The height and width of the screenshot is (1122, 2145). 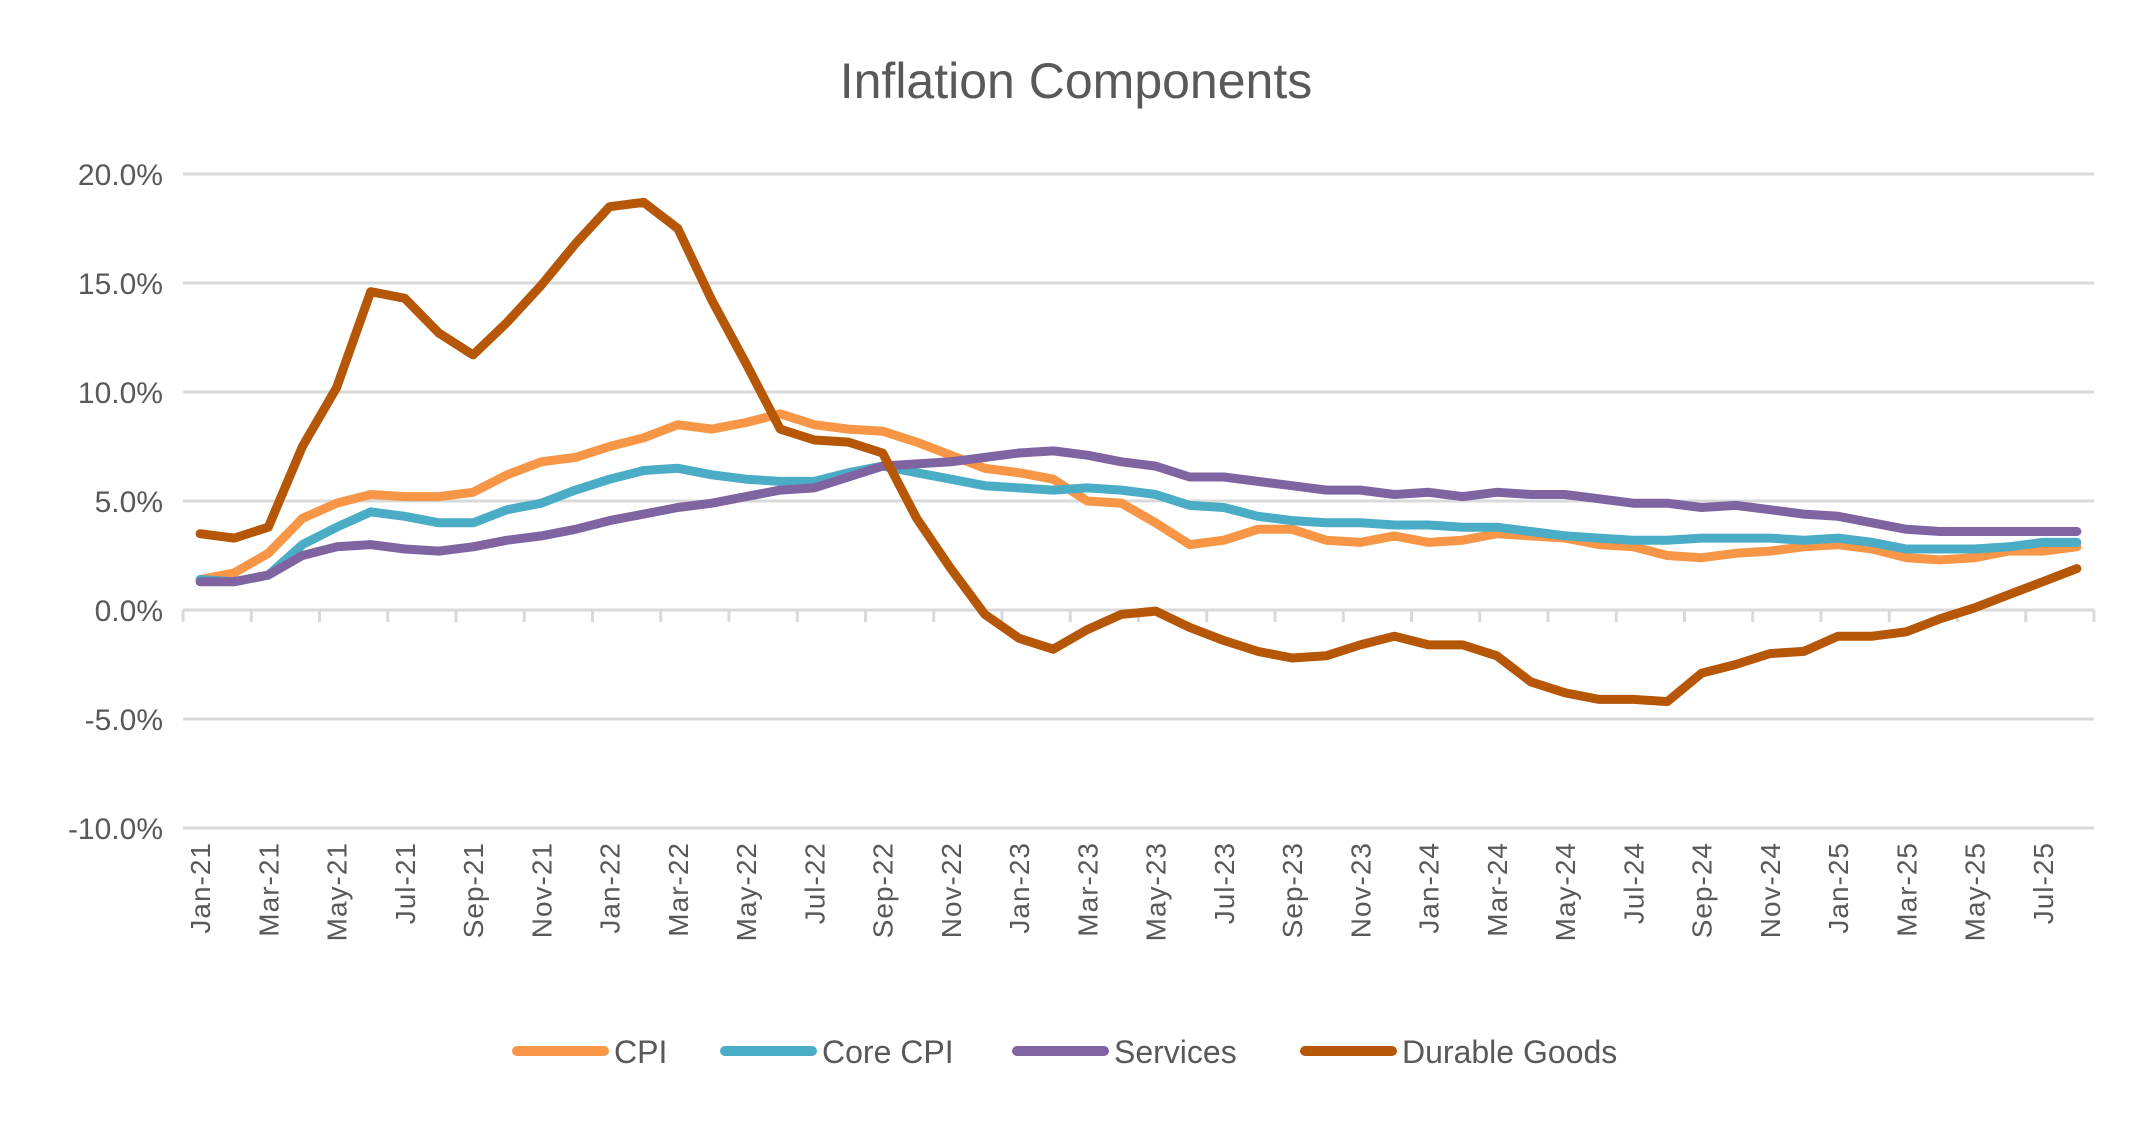 What do you see at coordinates (1509, 1052) in the screenshot?
I see `legend-label: Durable Goods` at bounding box center [1509, 1052].